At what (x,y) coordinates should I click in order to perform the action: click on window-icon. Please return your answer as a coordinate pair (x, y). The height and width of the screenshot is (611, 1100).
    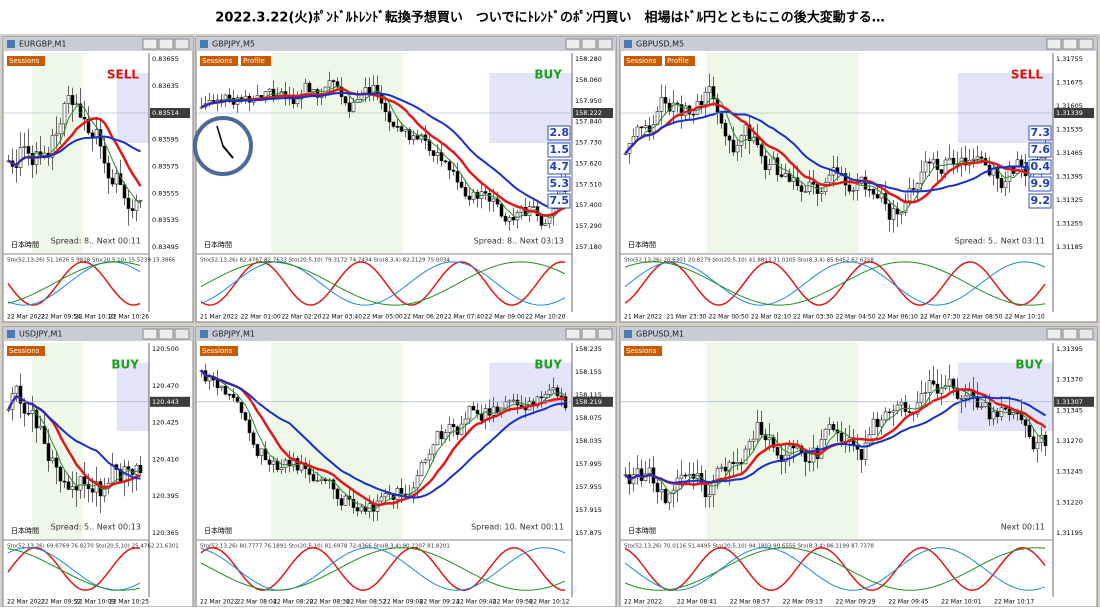
    Looking at the image, I should click on (11, 44).